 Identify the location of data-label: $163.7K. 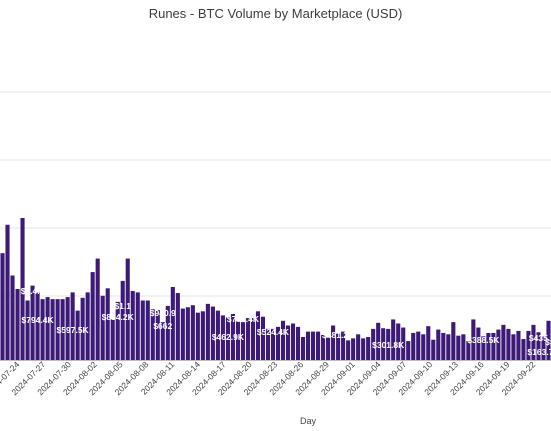
(539, 352).